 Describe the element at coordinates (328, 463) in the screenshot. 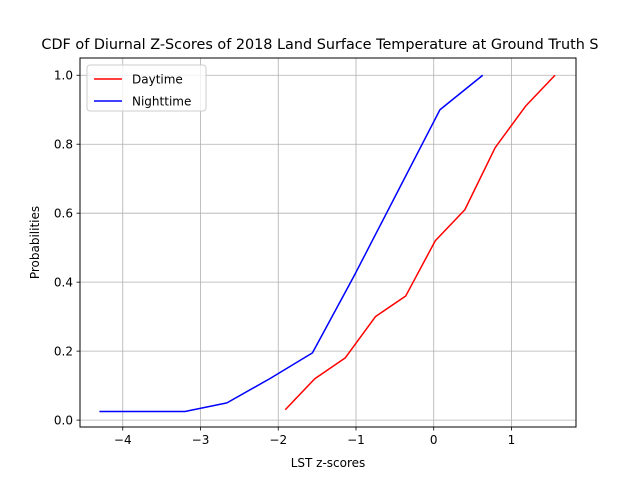

I see `x-axis-label: LST z-scores` at that location.